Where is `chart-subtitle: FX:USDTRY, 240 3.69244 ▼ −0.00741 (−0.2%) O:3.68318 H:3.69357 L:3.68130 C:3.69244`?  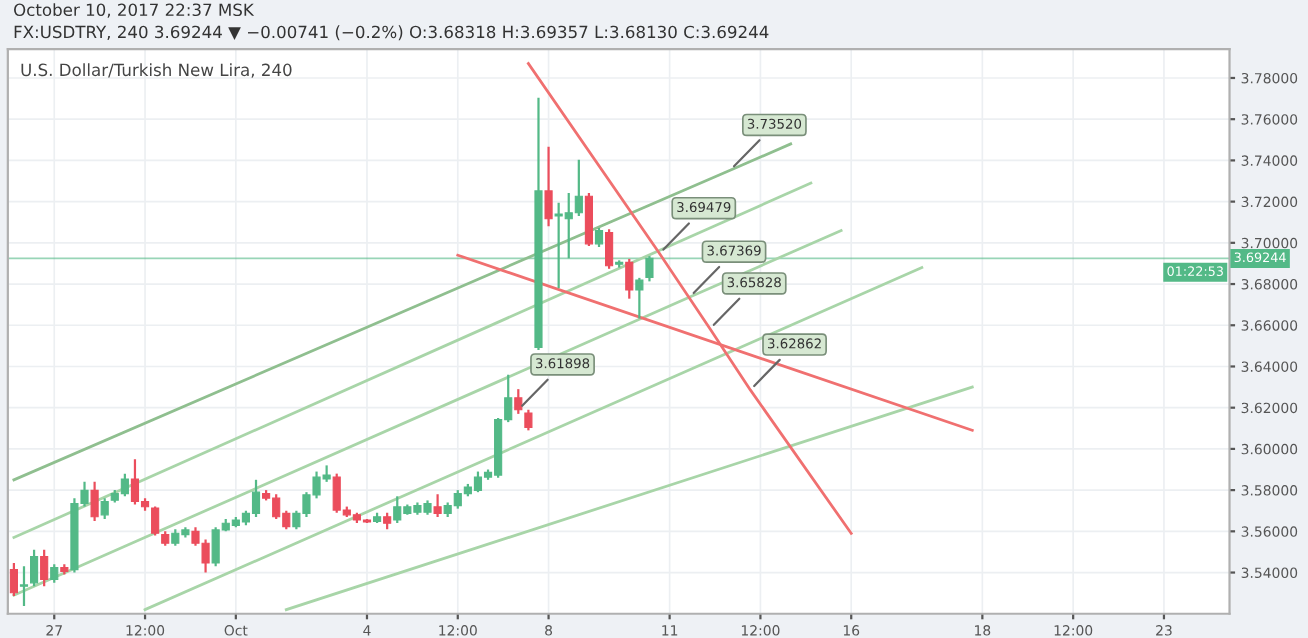
chart-subtitle: FX:USDTRY, 240 3.69244 ▼ −0.00741 (−0.2%) O:3.68318 H:3.69357 L:3.68130 C:3.69244 is located at coordinates (391, 33).